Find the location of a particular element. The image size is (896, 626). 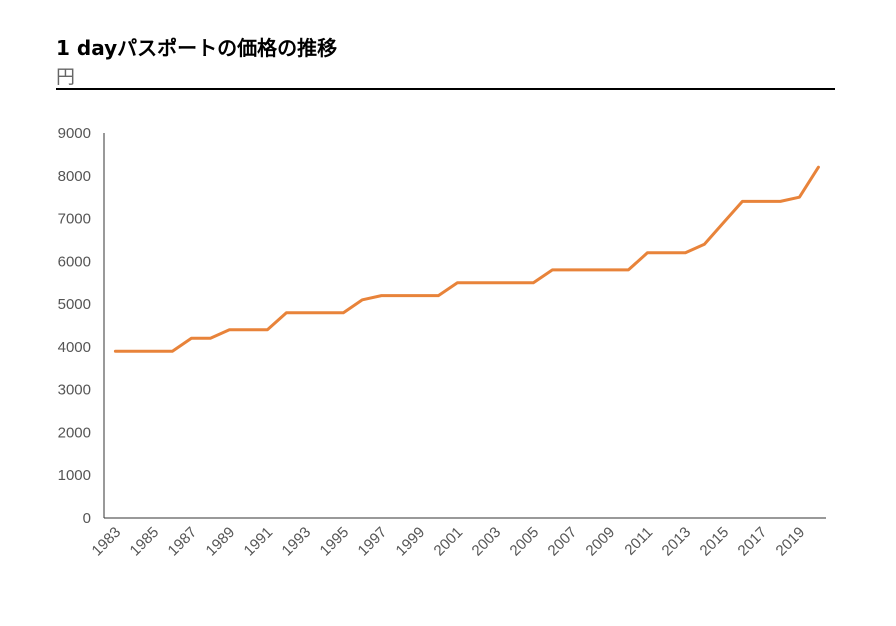

title-divider is located at coordinates (445, 89).